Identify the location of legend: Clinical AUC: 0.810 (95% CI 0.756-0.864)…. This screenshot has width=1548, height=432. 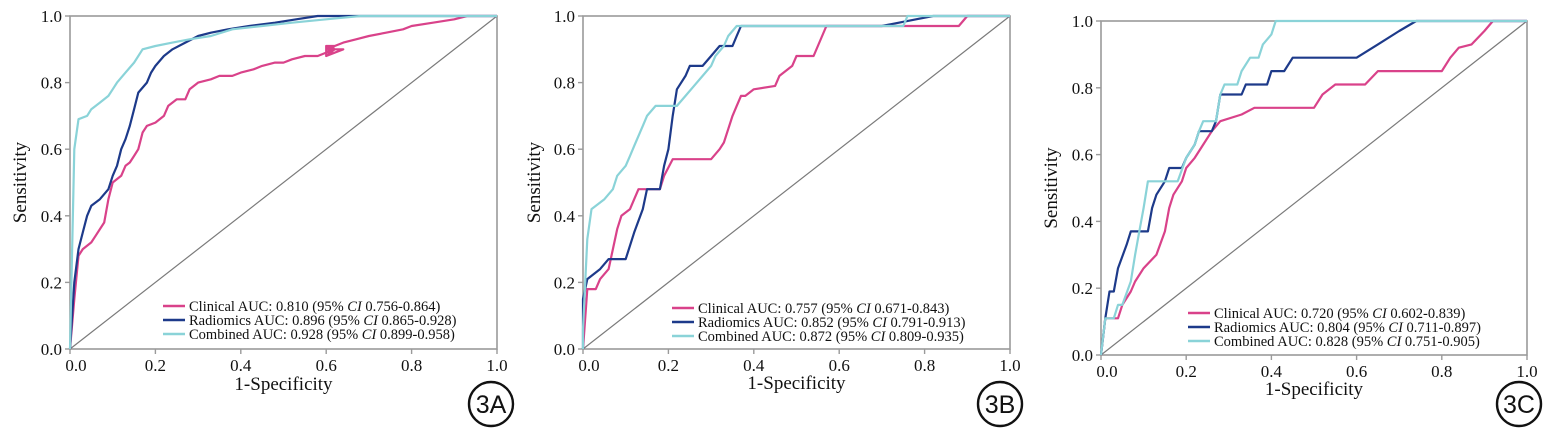
(310, 321).